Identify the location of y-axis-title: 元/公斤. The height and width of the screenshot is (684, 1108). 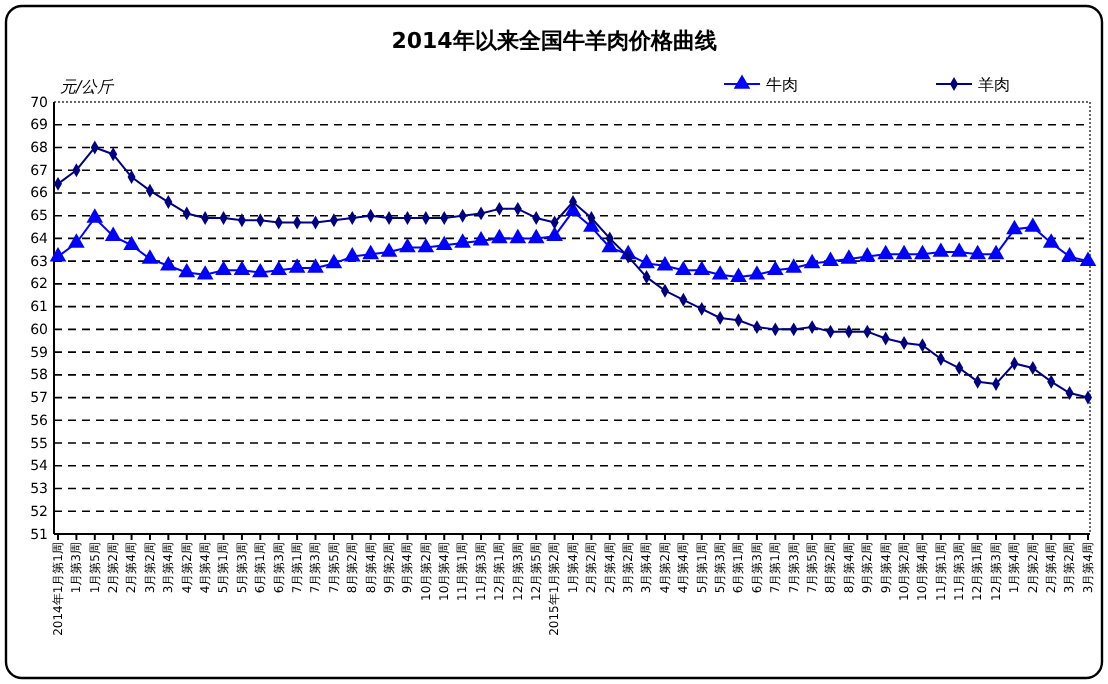
(88, 87).